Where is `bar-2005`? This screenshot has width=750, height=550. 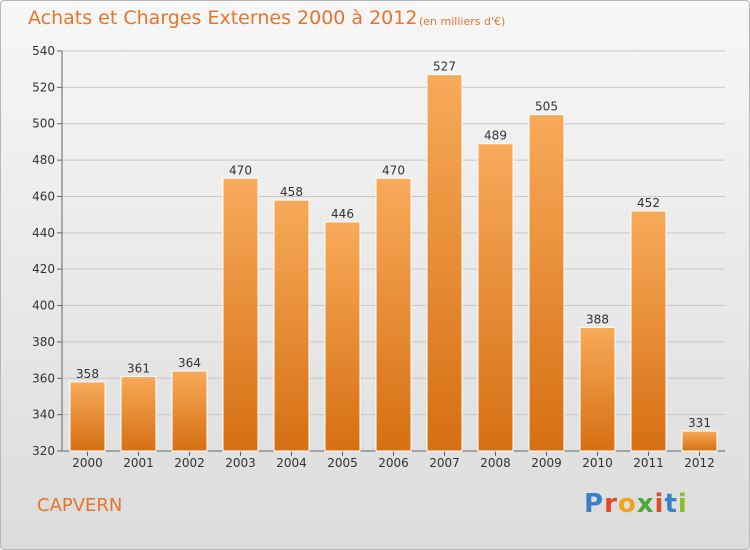
bar-2005 is located at coordinates (342, 336).